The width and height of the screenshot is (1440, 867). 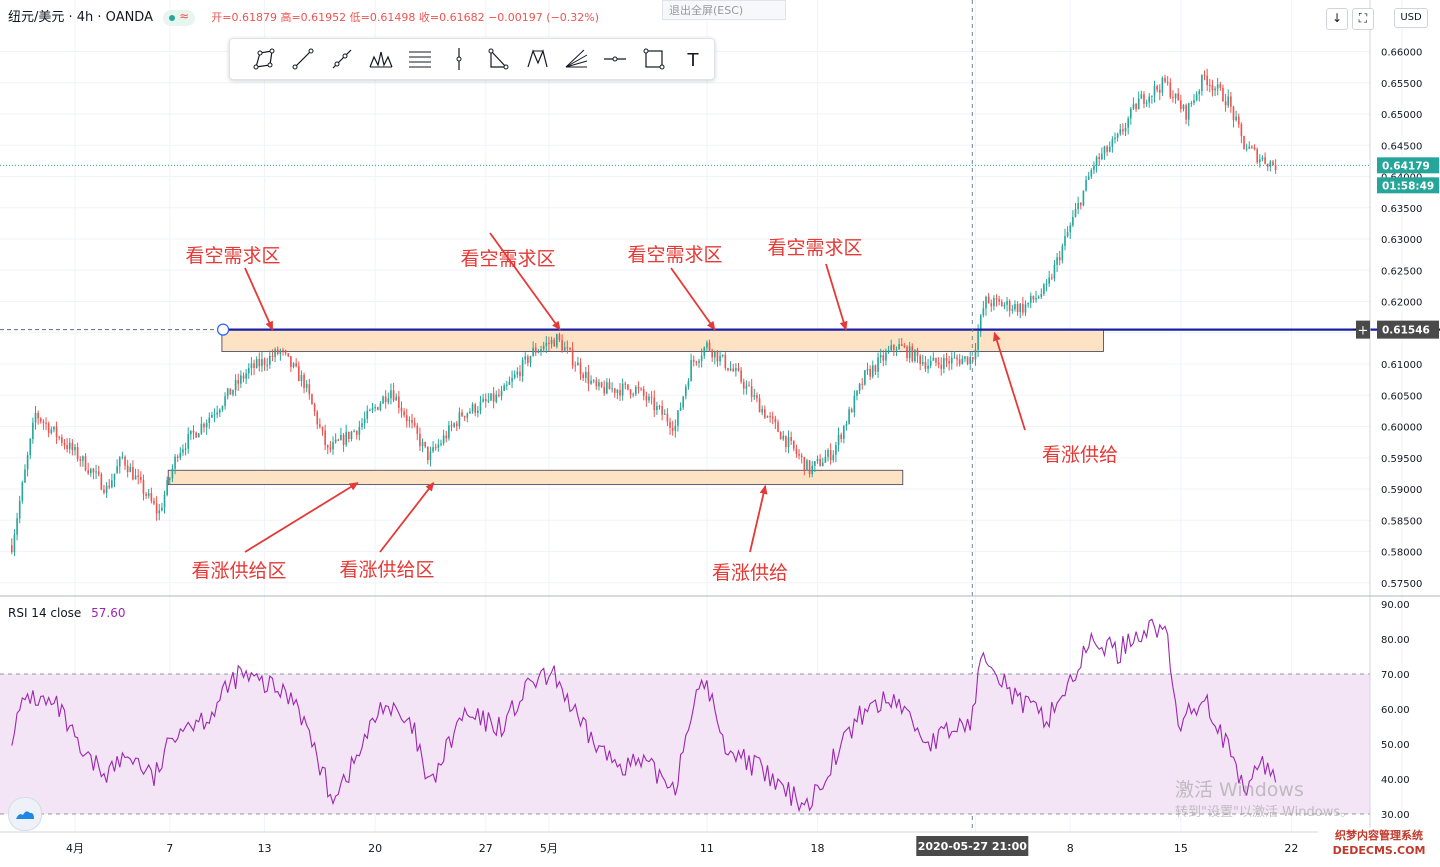 I want to click on annotation-arrow, so click(x=525, y=281).